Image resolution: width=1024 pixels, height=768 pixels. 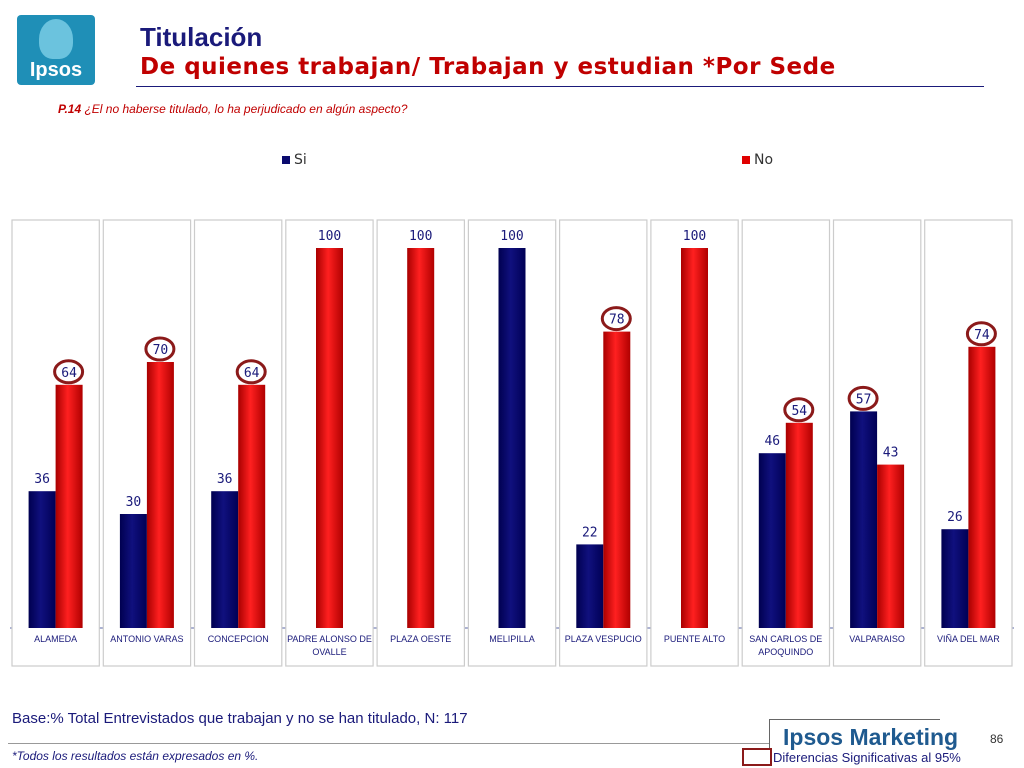 I want to click on footer-divider, so click(x=389, y=743).